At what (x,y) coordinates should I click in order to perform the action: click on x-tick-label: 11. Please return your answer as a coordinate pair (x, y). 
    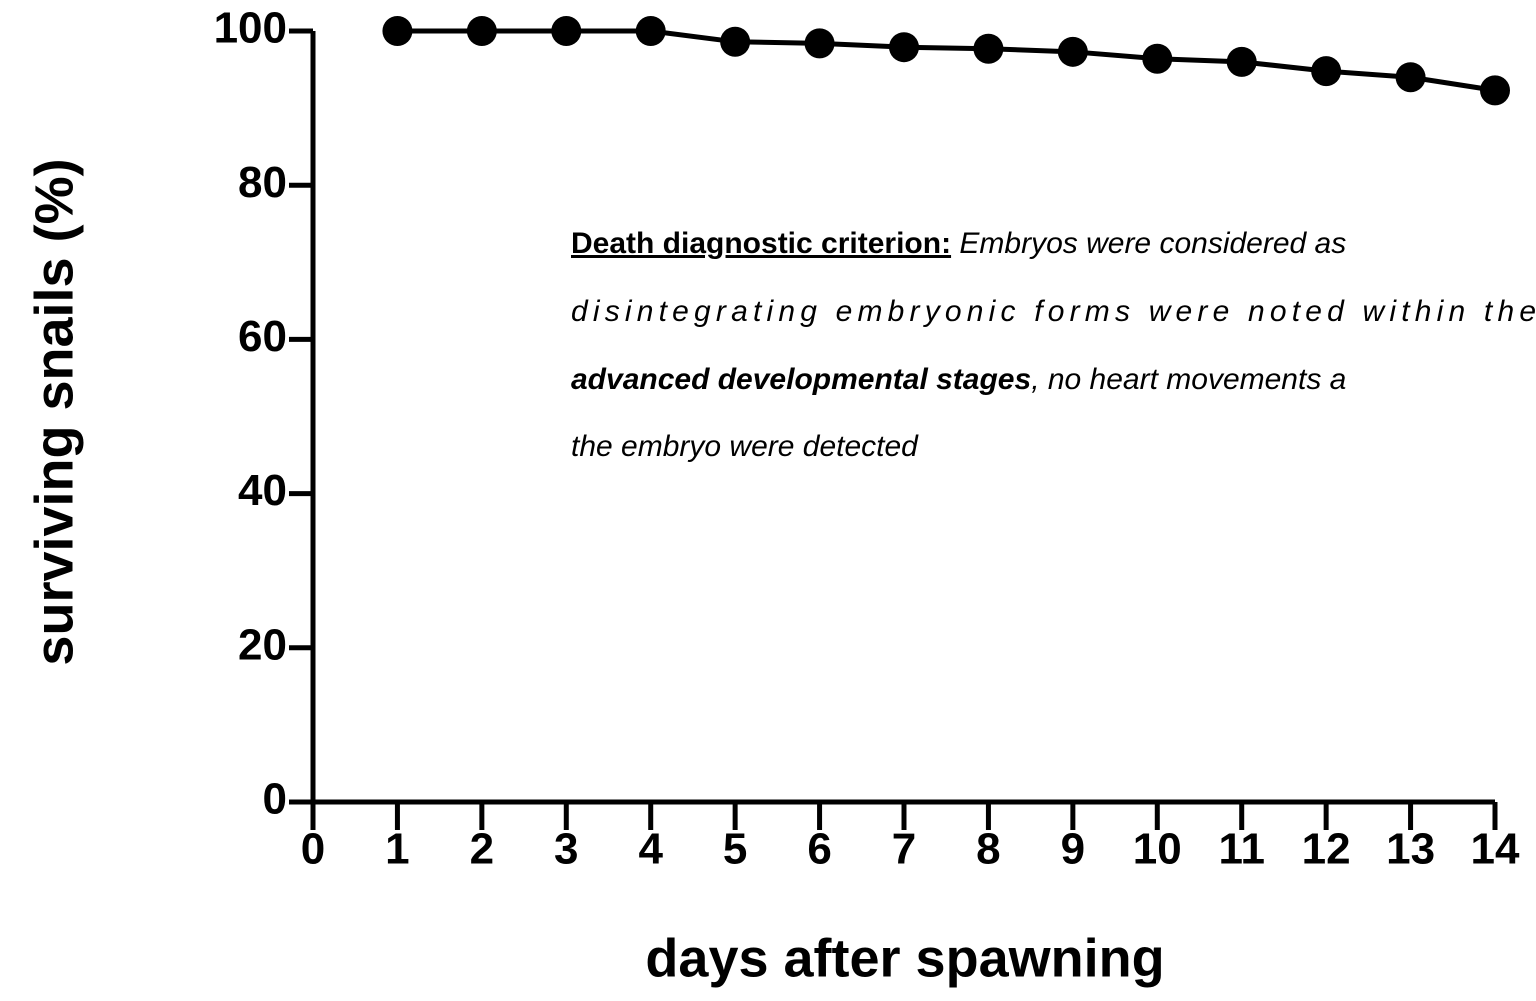
    Looking at the image, I should click on (1241, 849).